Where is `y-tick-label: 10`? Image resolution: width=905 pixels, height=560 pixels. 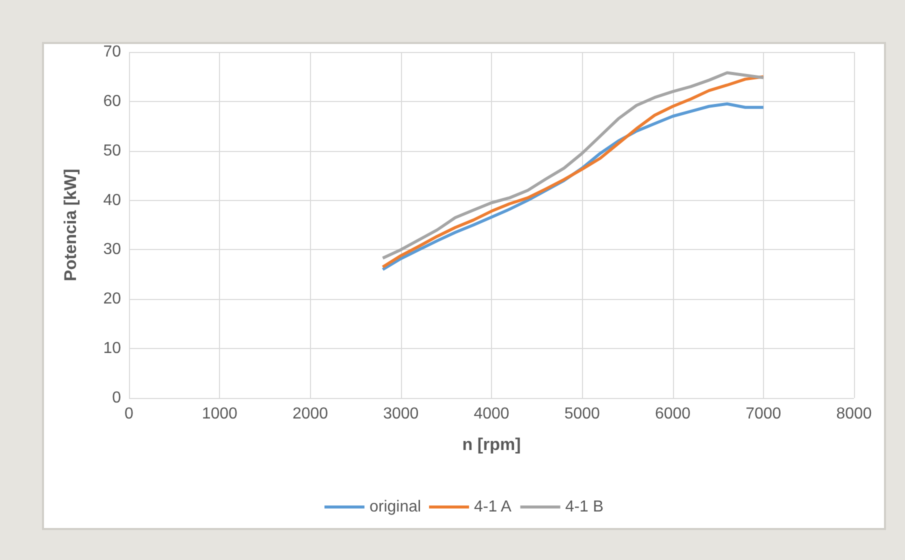
y-tick-label: 10 is located at coordinates (112, 349).